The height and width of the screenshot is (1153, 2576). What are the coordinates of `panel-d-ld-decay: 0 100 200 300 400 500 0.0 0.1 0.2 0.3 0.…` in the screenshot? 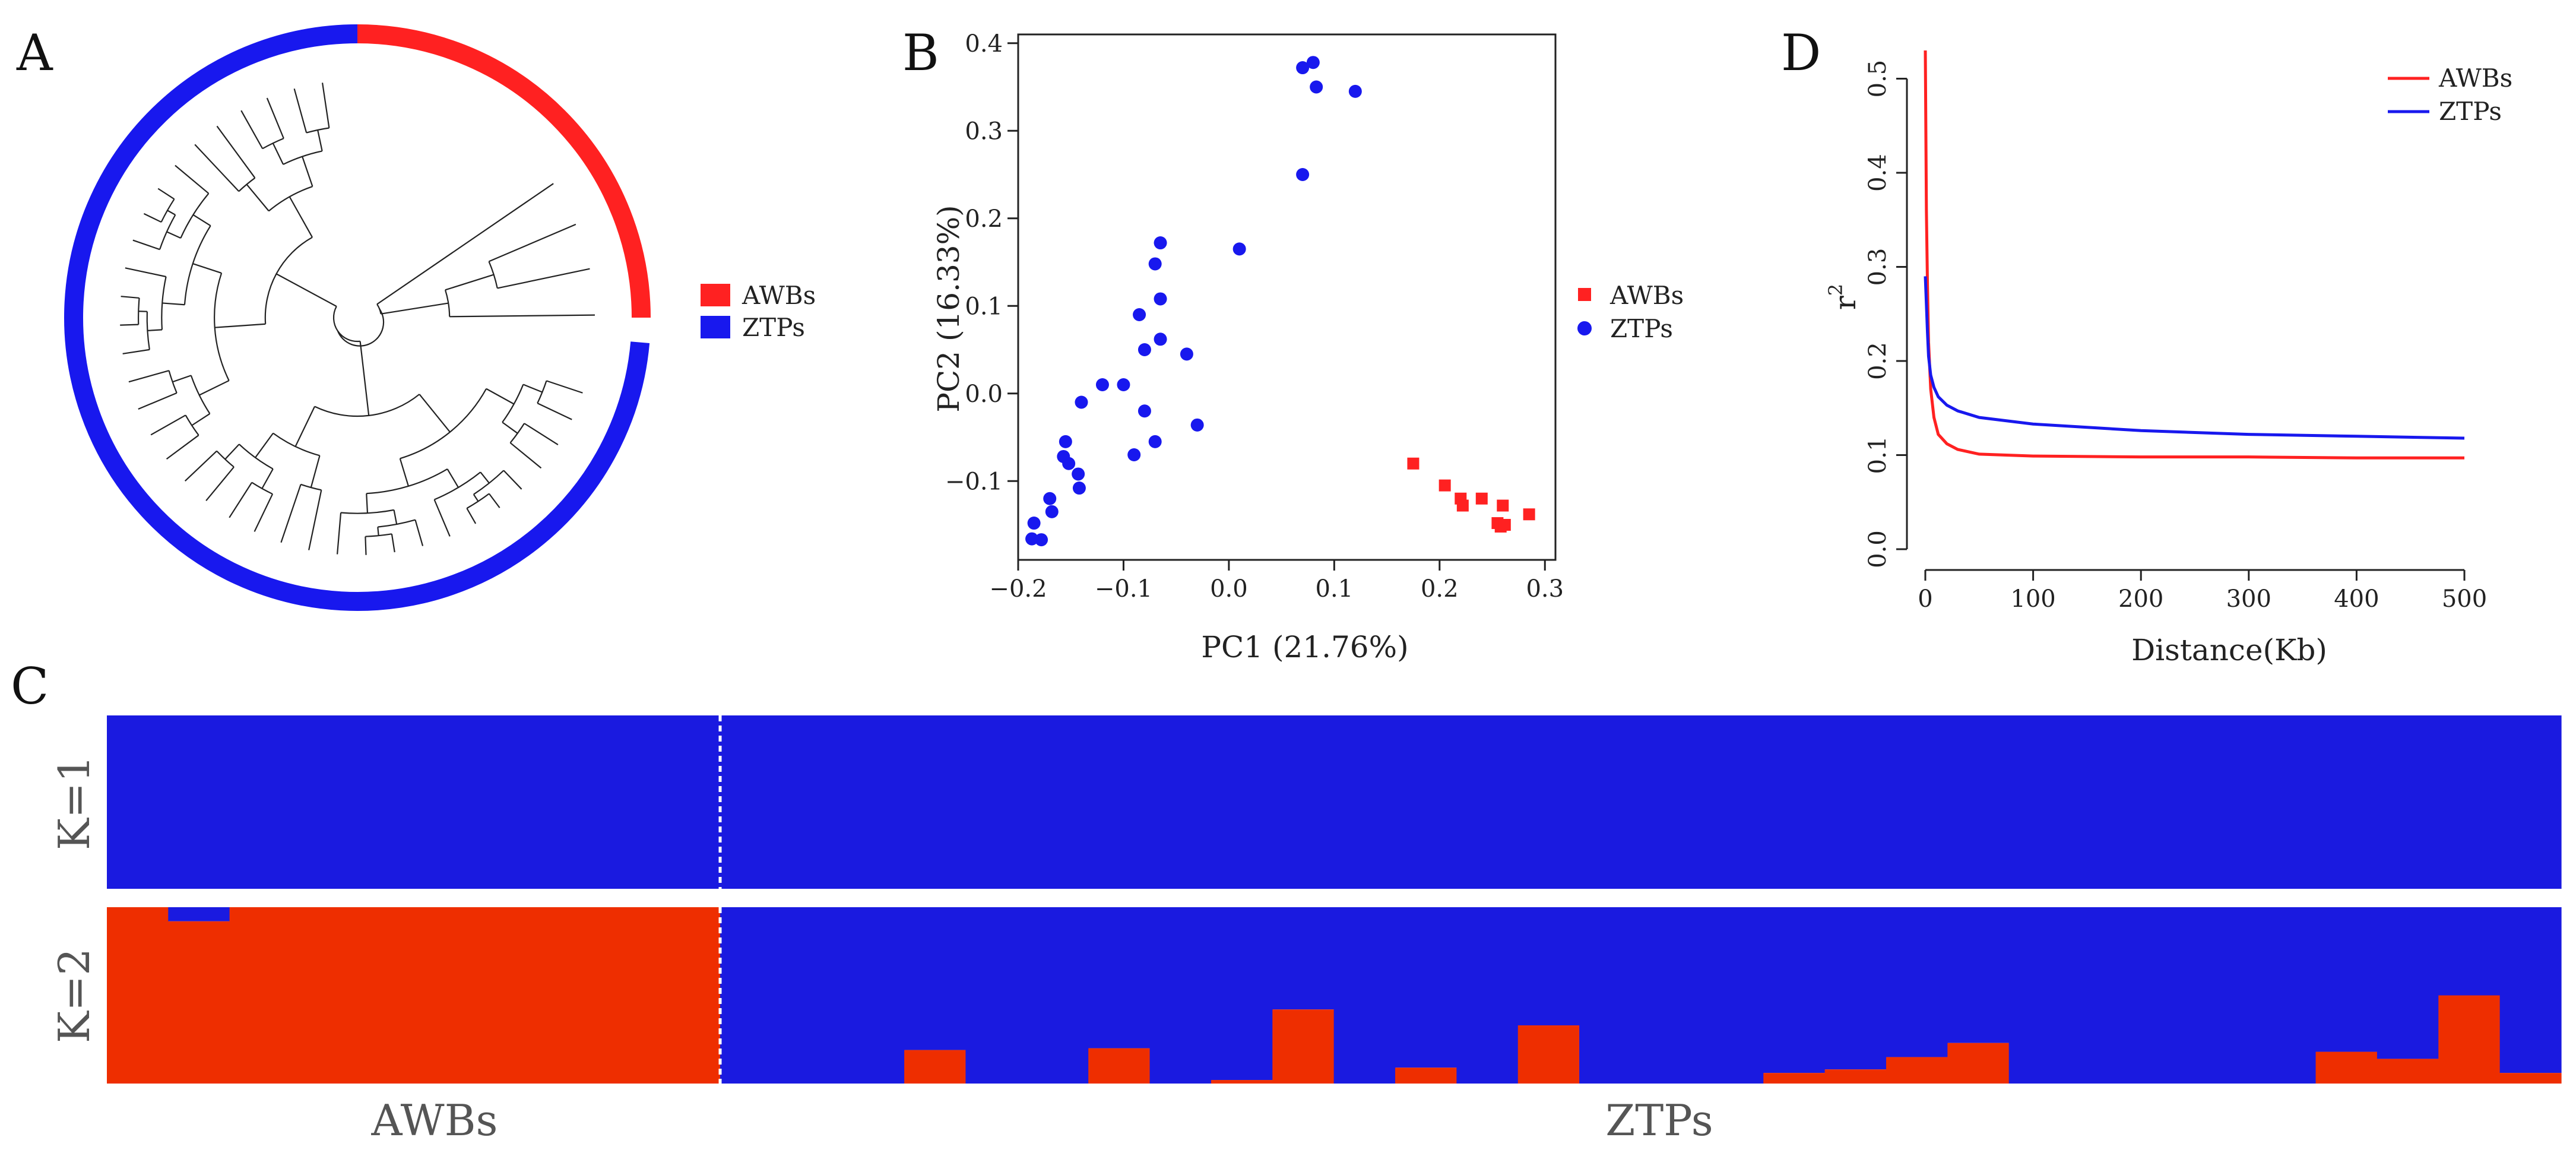 It's located at (2168, 358).